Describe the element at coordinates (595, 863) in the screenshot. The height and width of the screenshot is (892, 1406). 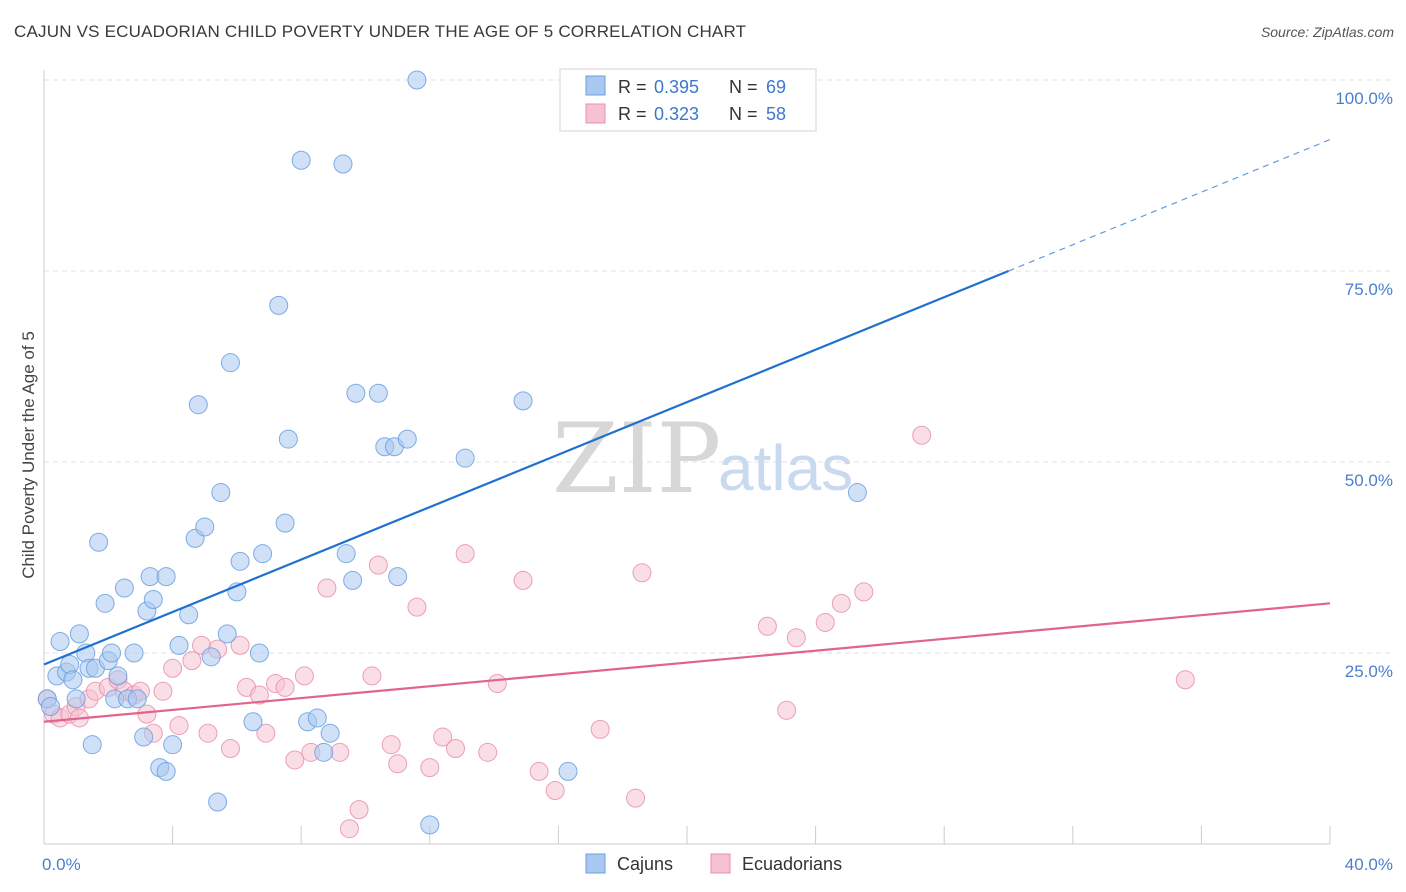
I see `bottom-legend-cajuns-swatch` at that location.